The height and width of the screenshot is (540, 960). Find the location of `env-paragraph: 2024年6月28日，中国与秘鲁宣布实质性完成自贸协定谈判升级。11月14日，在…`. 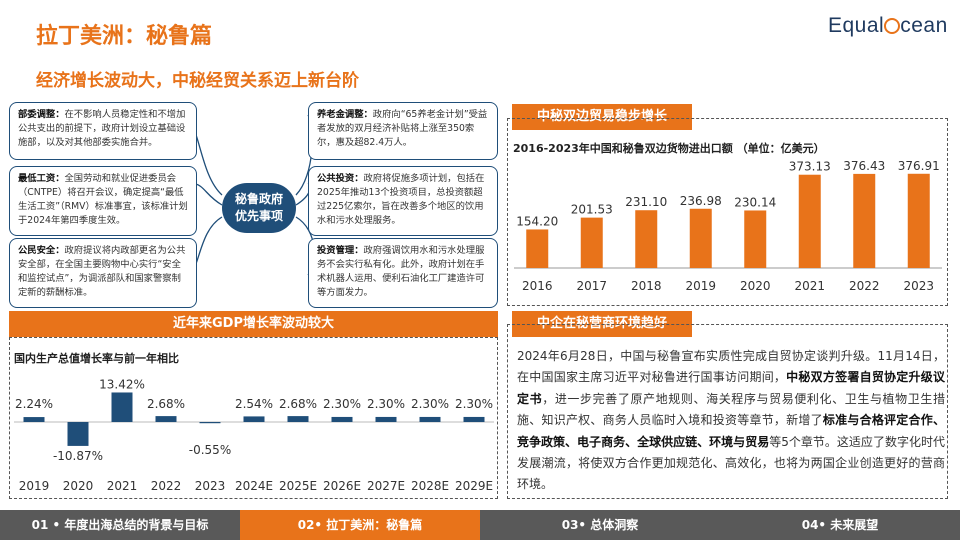

env-paragraph: 2024年6月28日，中国与秘鲁宣布实质性完成自贸协定谈判升级。11月14日，在… is located at coordinates (731, 420).